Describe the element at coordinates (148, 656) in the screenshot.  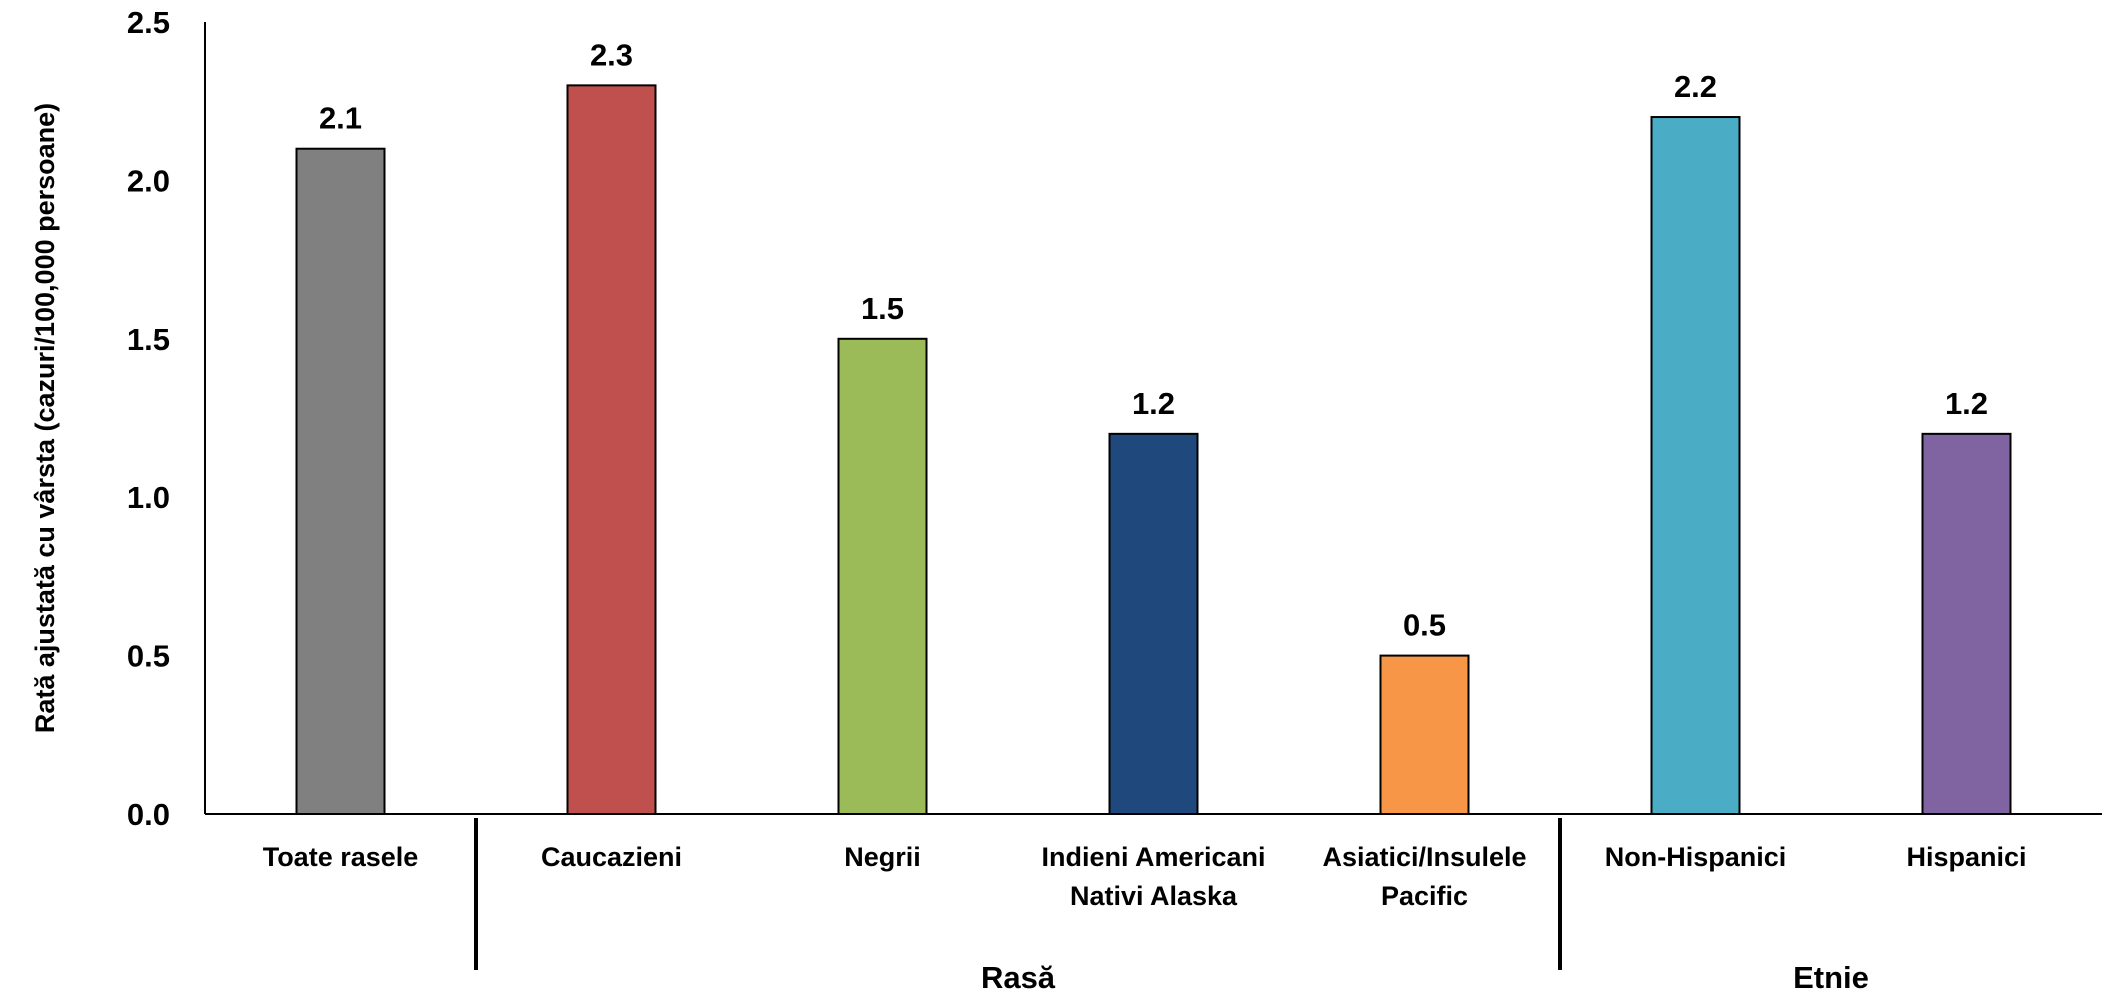
I see `y-tick-label: 0.5` at that location.